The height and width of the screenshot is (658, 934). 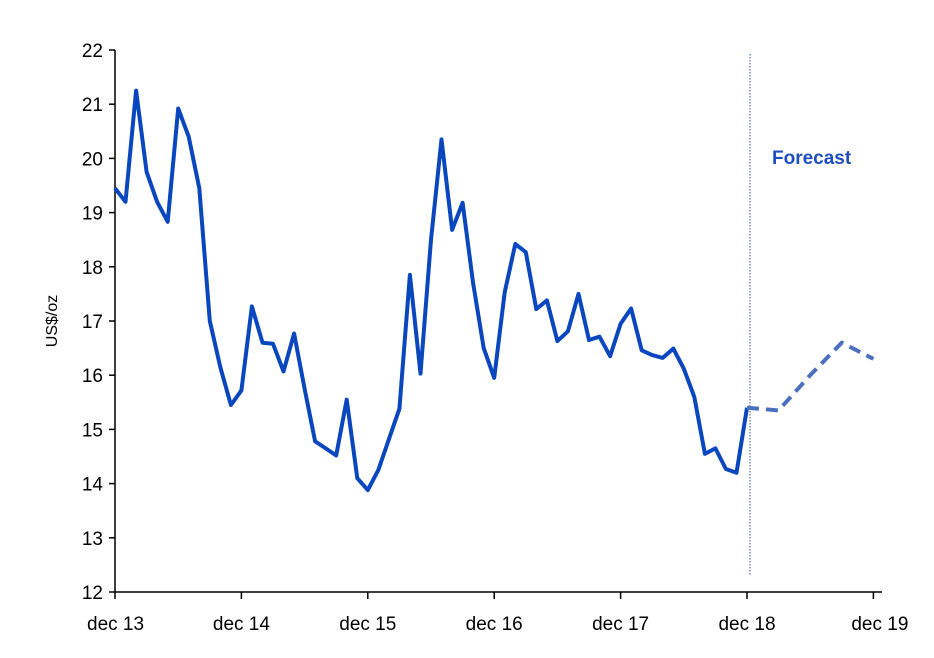 What do you see at coordinates (115, 624) in the screenshot?
I see `x-tick-label: dec 13` at bounding box center [115, 624].